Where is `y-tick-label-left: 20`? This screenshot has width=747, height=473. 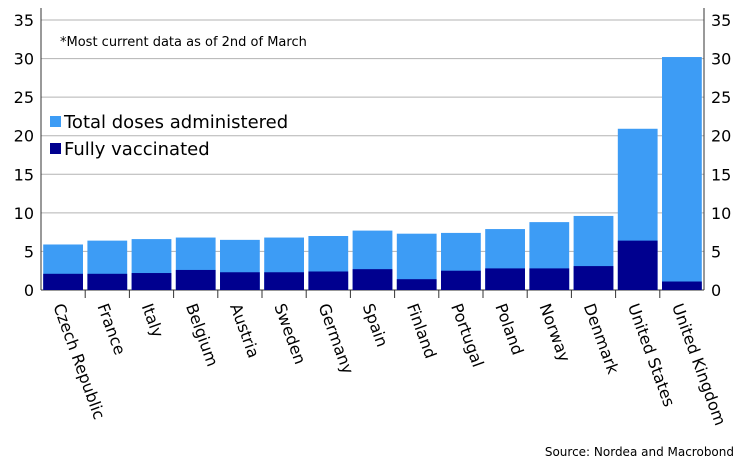
y-tick-label-left: 20 is located at coordinates (24, 136).